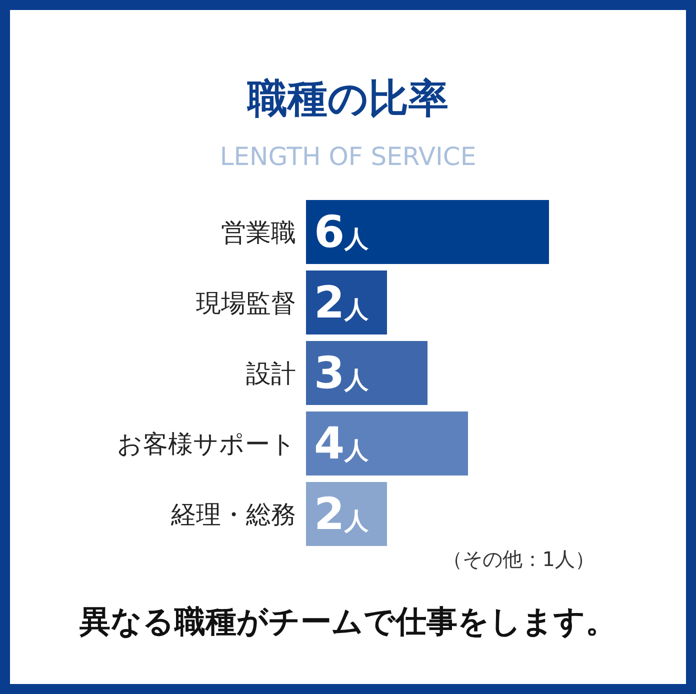 This screenshot has height=694, width=696. Describe the element at coordinates (348, 156) in the screenshot. I see `chart-subtitle: LENGTH OF SERVICE` at that location.